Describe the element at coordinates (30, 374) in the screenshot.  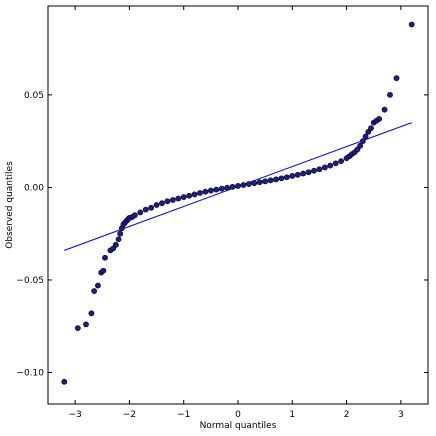
I see `y-tick-label: −0.10` at that location.